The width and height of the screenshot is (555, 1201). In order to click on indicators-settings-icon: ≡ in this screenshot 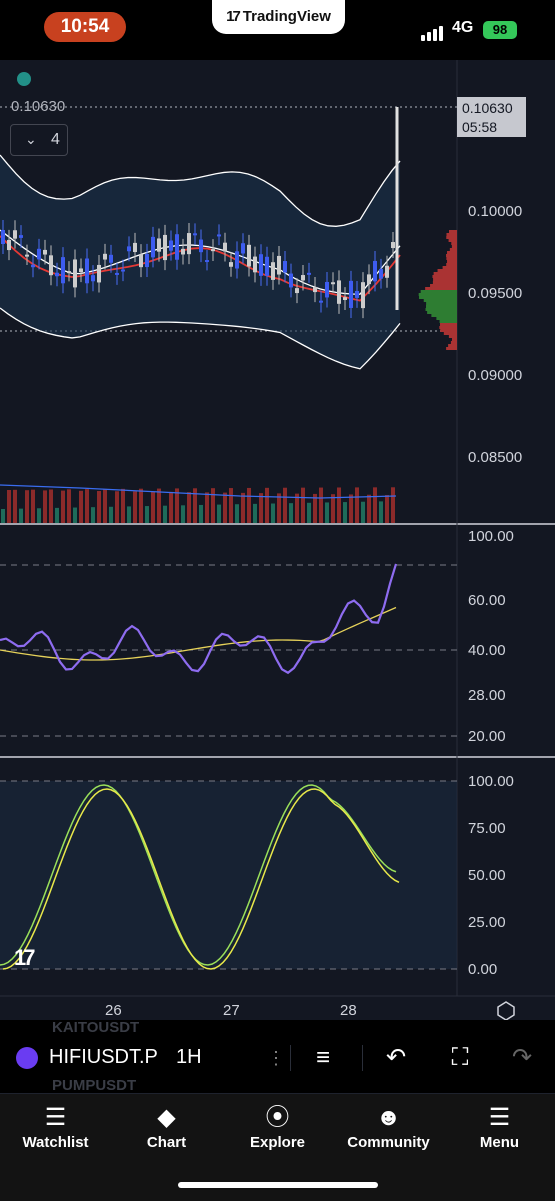, I will do `click(322, 1057)`.